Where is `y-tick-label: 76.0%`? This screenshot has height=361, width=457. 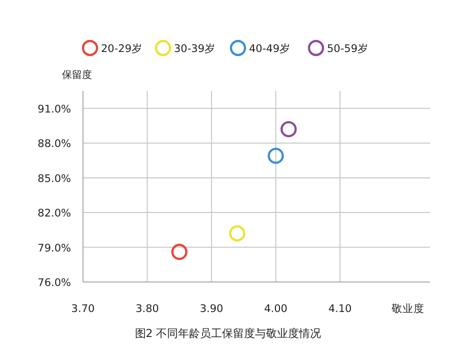 y-tick-label: 76.0% is located at coordinates (55, 283).